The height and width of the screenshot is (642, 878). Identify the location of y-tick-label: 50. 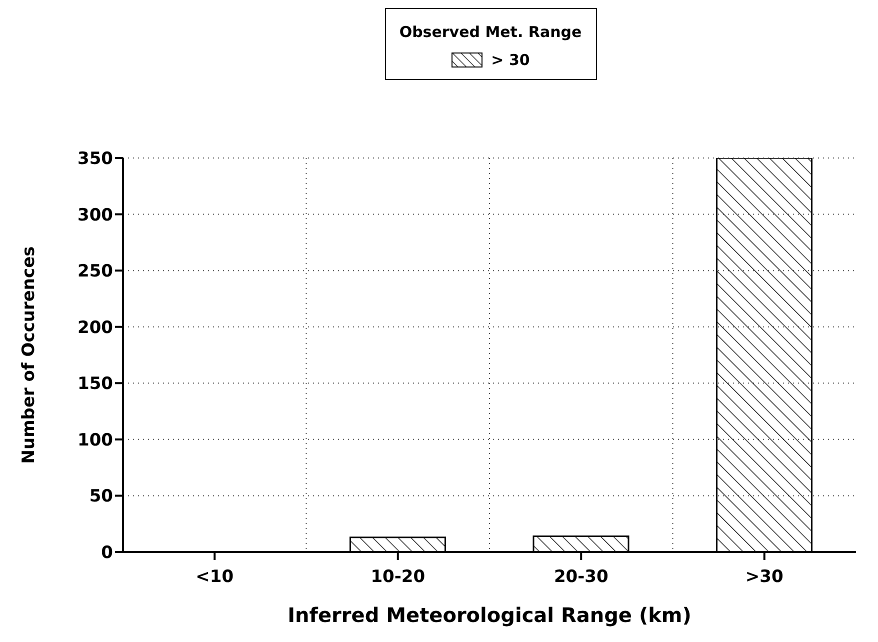
(101, 496).